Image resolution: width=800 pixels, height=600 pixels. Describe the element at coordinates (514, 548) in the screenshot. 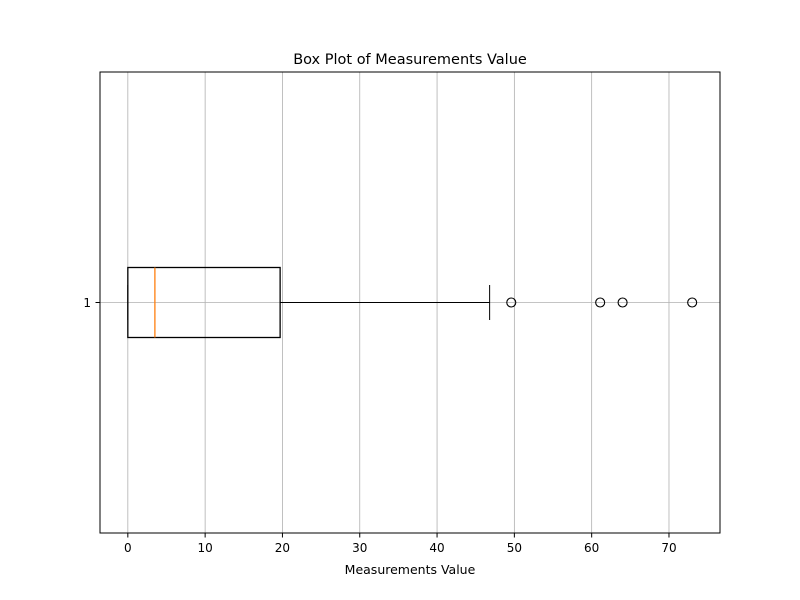

I see `x-tick-label: 50` at that location.